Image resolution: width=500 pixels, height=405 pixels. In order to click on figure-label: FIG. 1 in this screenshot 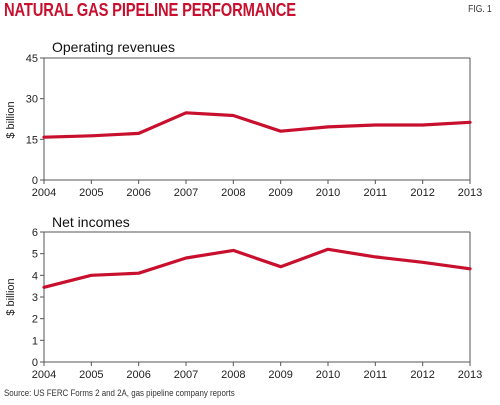, I will do `click(480, 9)`.